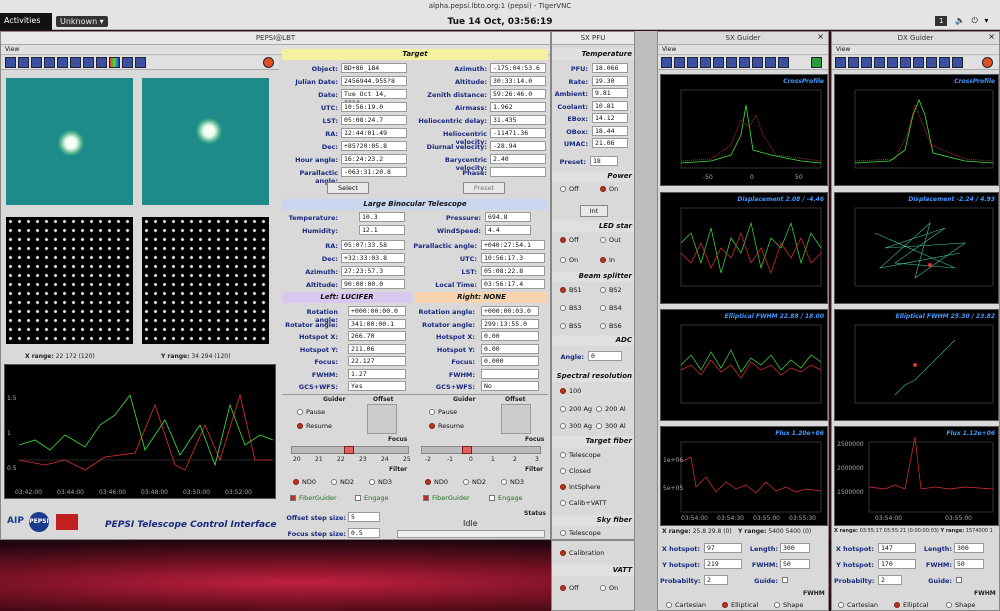 Image resolution: width=1000 pixels, height=611 pixels. I want to click on field-value: BD+86_184, so click(374, 68).